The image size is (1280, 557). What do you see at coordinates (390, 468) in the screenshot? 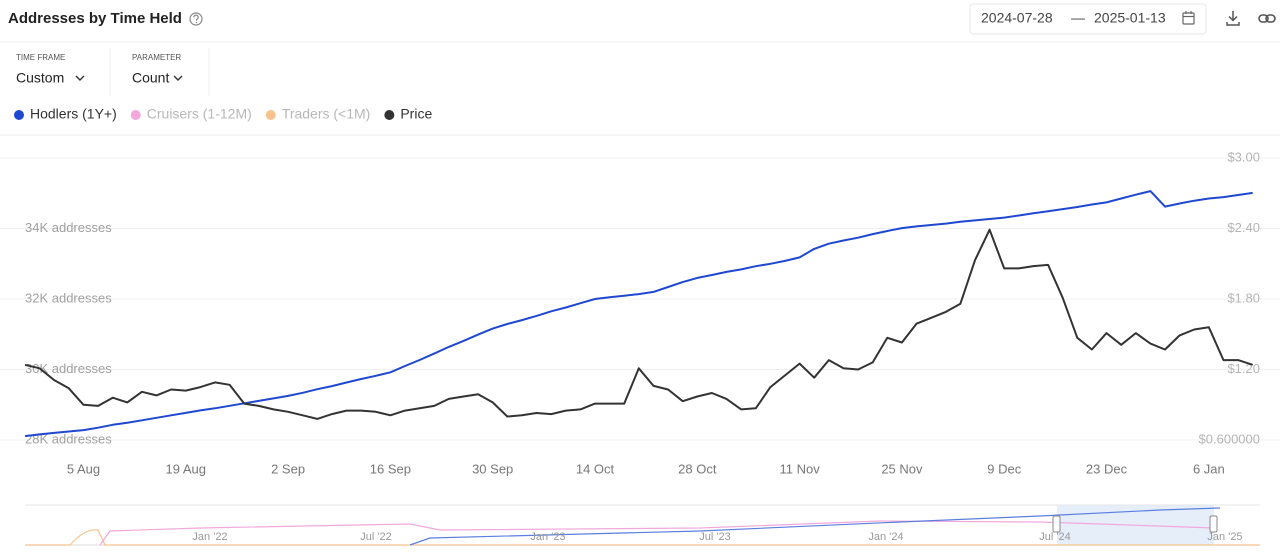
I see `x-tick-label: 16 Sep` at bounding box center [390, 468].